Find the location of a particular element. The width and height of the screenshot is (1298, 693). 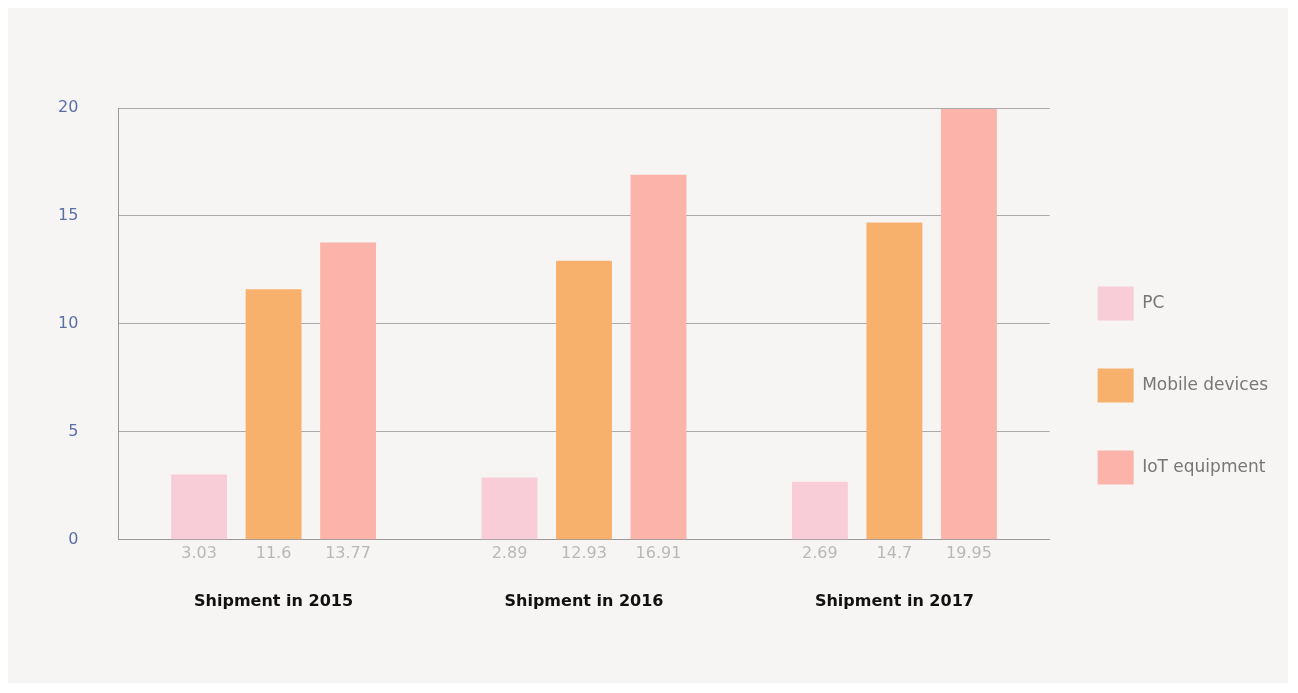

data-label: 12.93 is located at coordinates (584, 552).